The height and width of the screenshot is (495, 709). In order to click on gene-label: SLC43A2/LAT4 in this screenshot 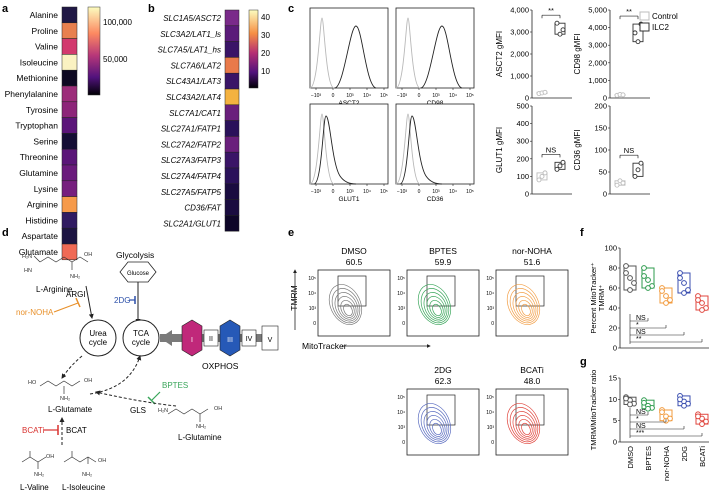, I will do `click(194, 97)`.